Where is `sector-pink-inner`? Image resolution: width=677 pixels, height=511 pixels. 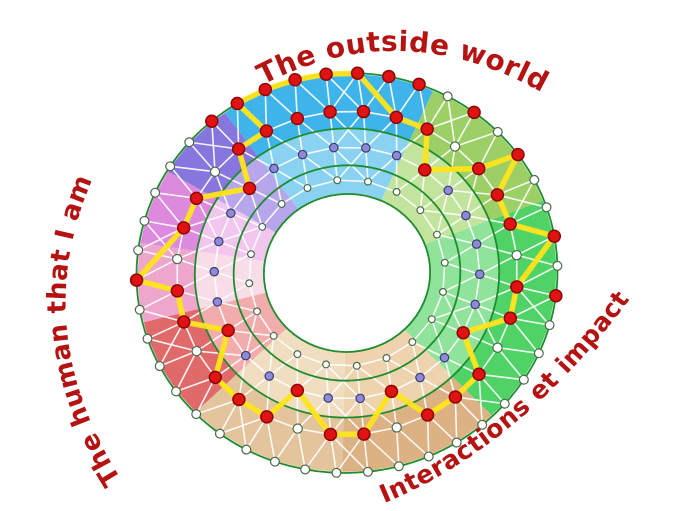 sector-pink-inner is located at coordinates (230, 280).